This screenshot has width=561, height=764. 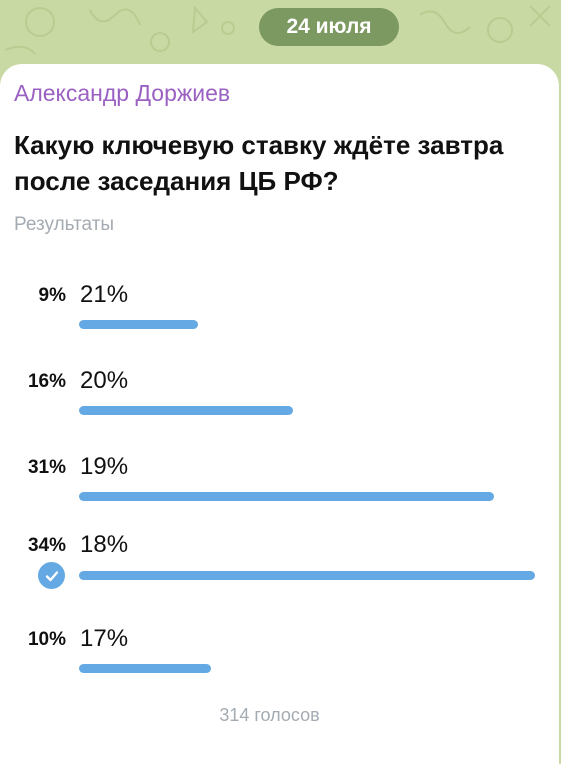 I want to click on option-percent: 16%, so click(x=46, y=381).